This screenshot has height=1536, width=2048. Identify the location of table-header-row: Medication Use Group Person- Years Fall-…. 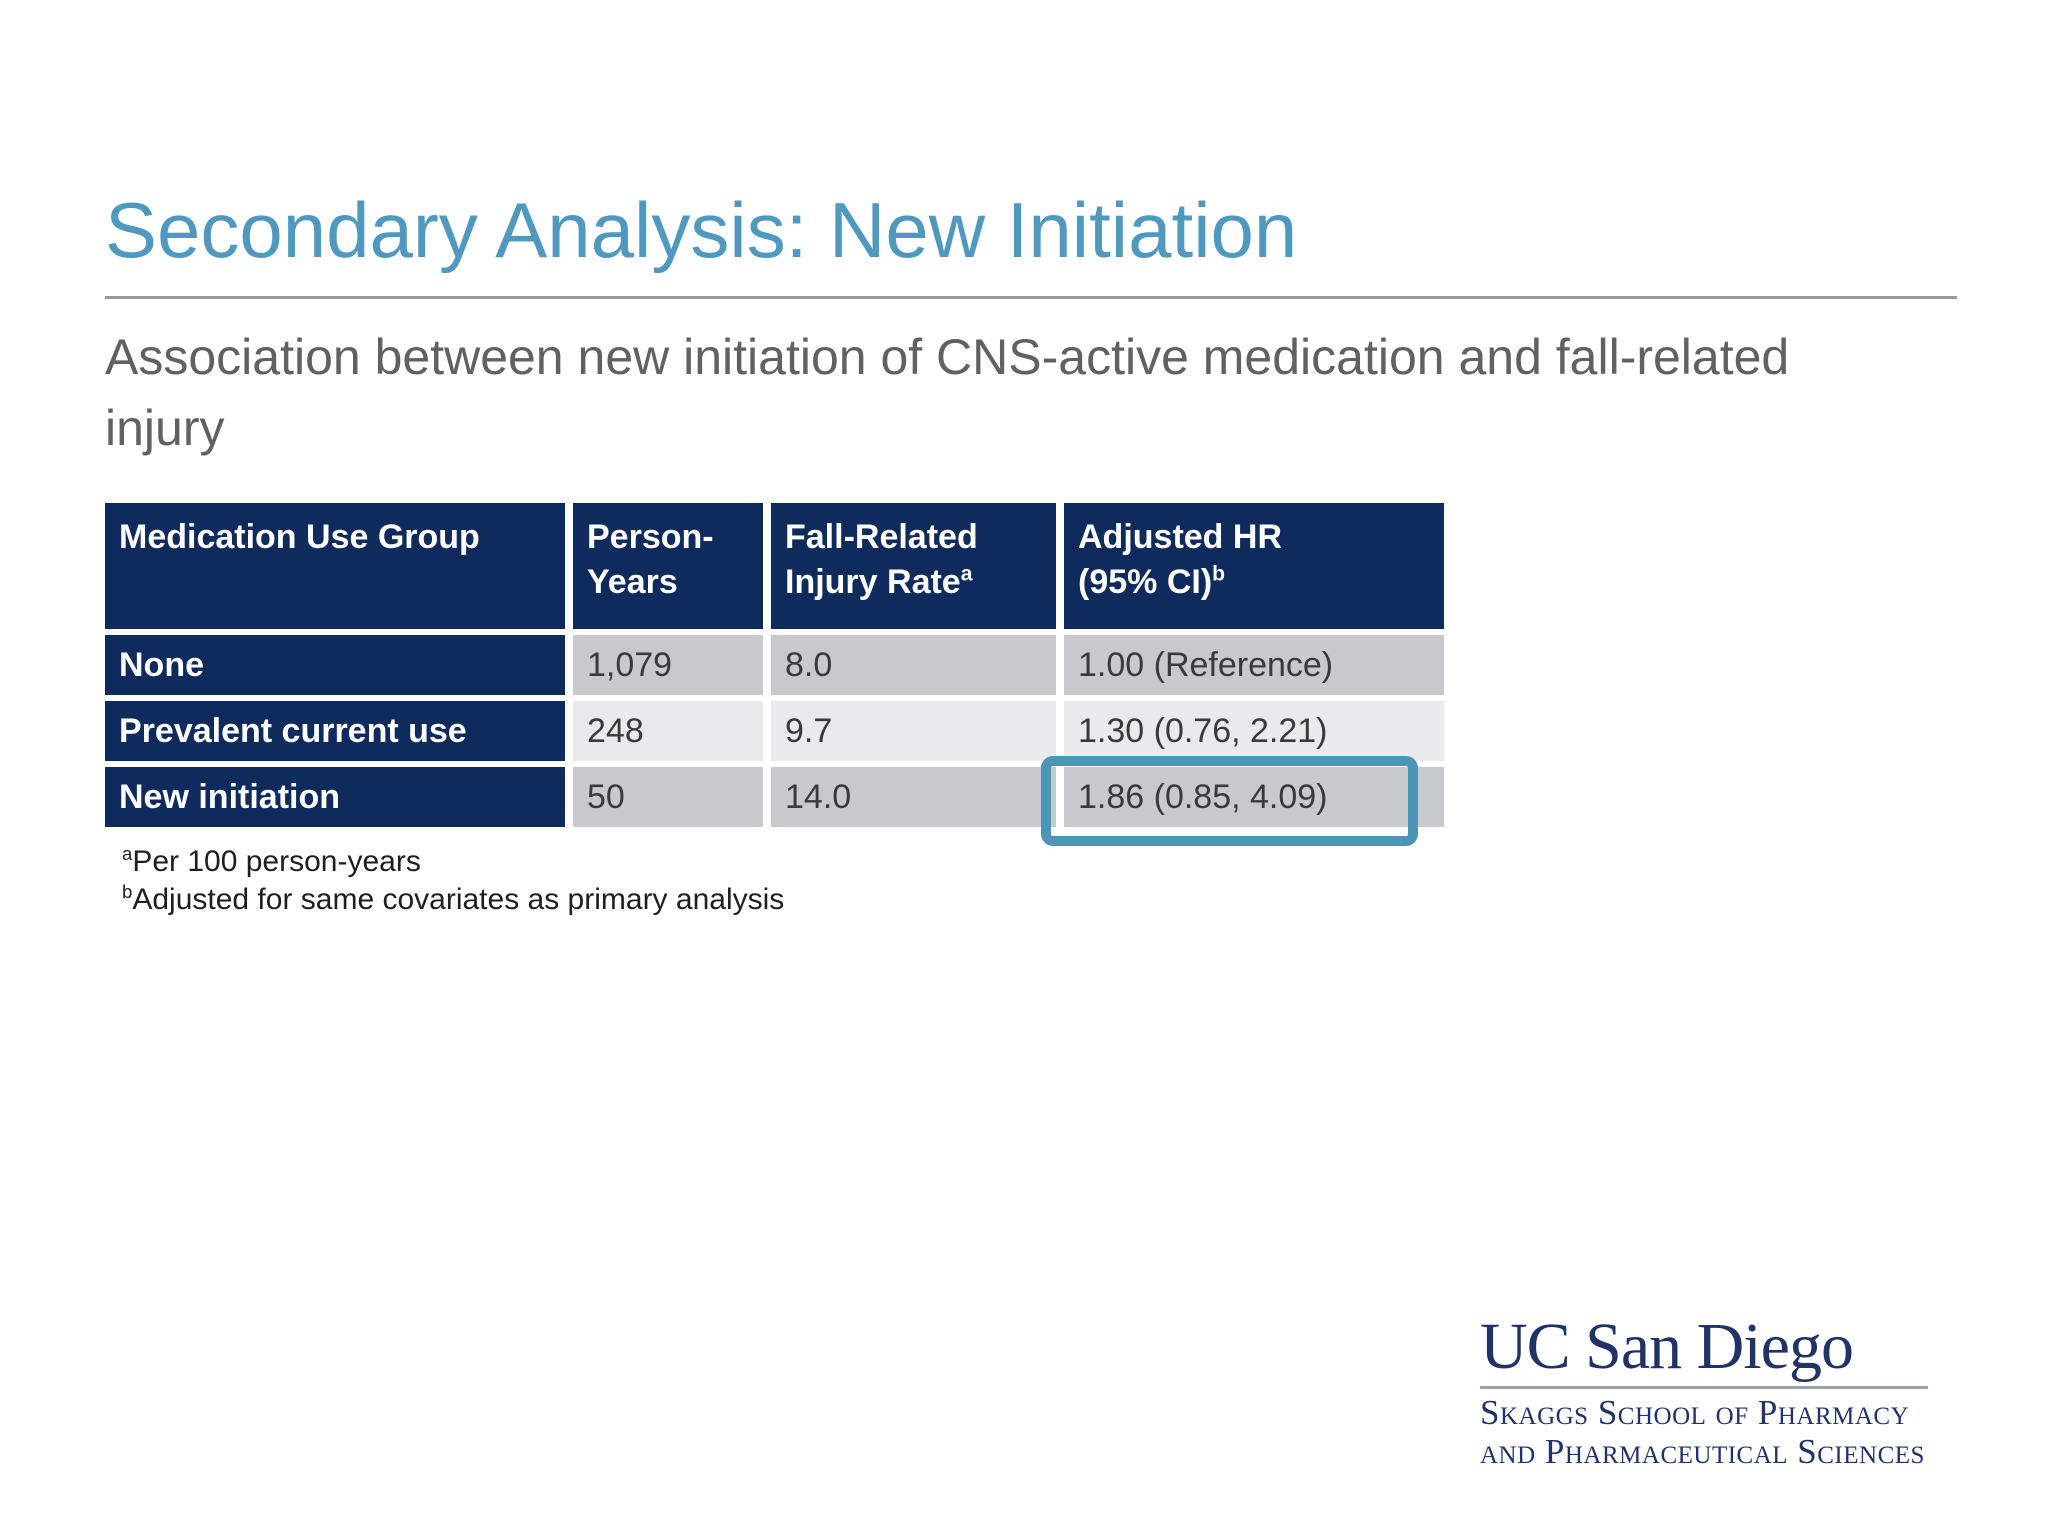
(774, 566).